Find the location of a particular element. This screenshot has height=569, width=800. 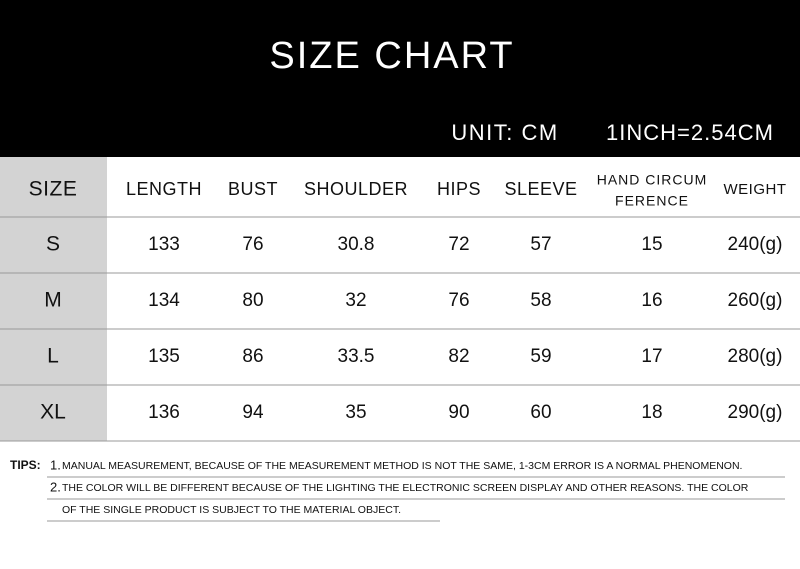

cell: 15 is located at coordinates (651, 244).